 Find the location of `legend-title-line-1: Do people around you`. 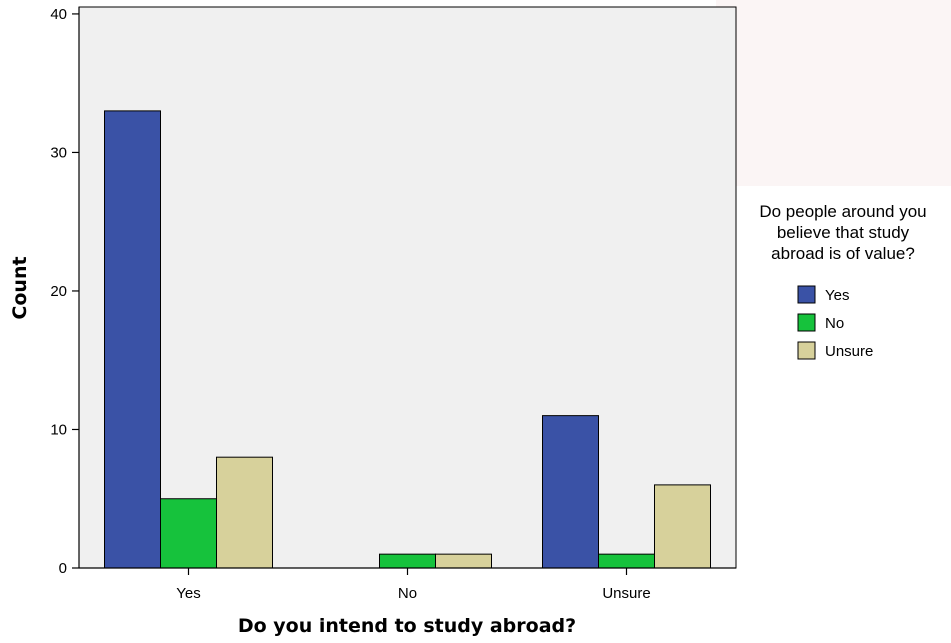

legend-title-line-1: Do people around you is located at coordinates (842, 211).